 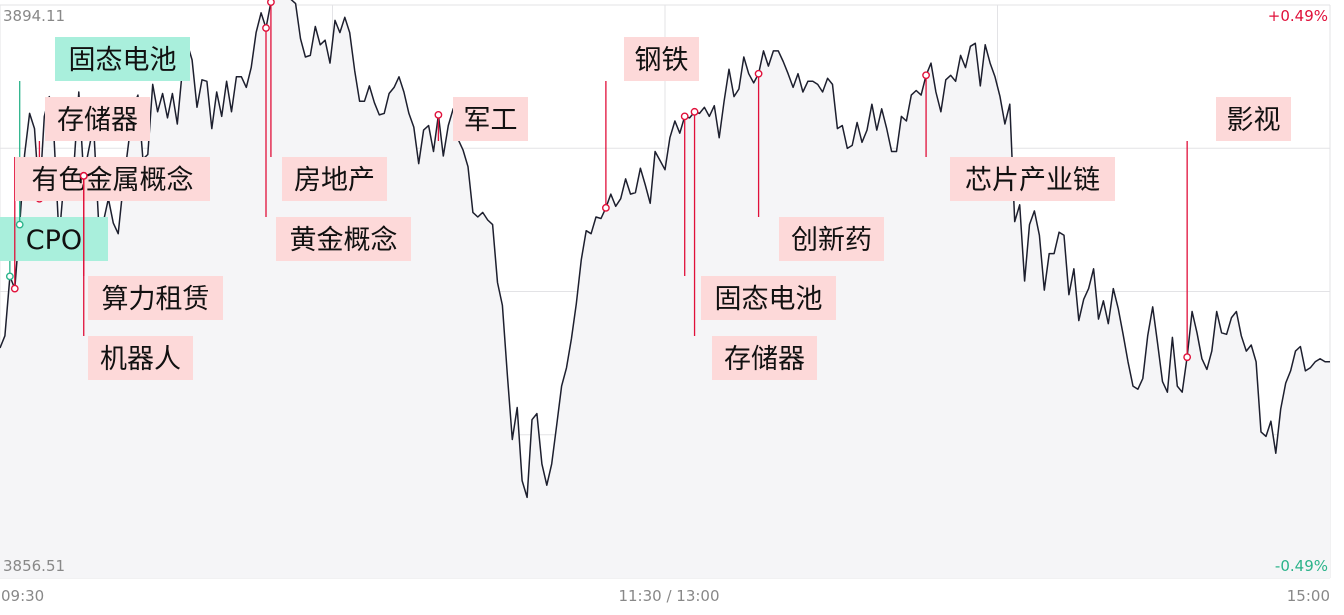 I want to click on annotation-tag: 黄金概念, so click(x=336, y=142).